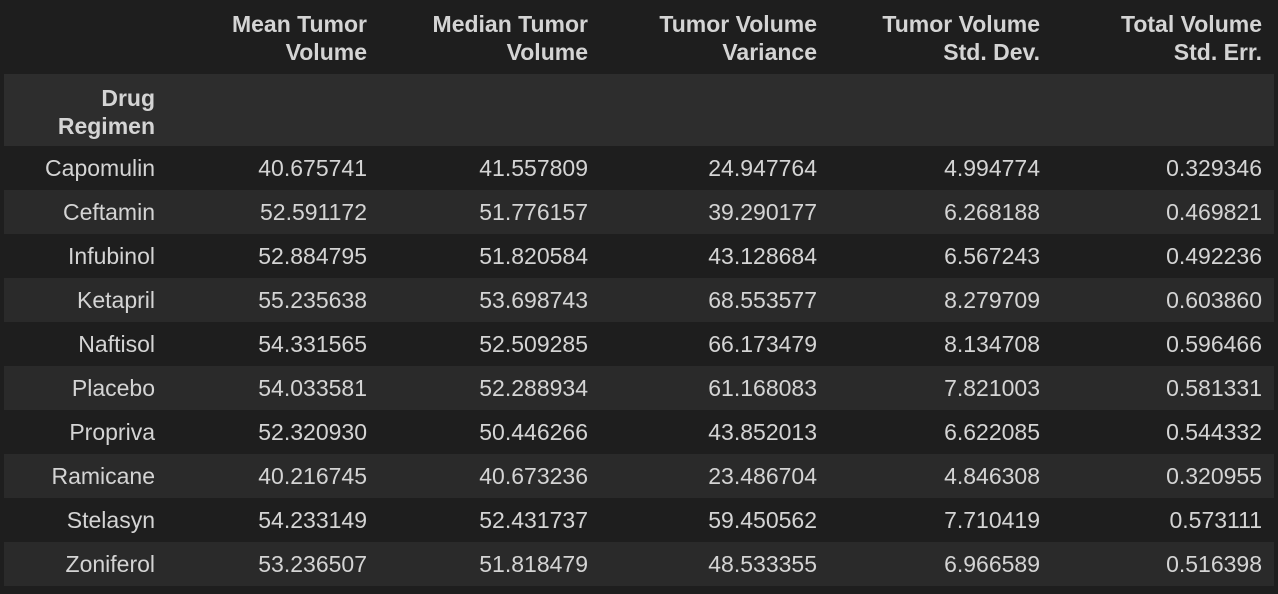 This screenshot has height=594, width=1278. Describe the element at coordinates (1214, 475) in the screenshot. I see `table-cell: 0.320955` at that location.